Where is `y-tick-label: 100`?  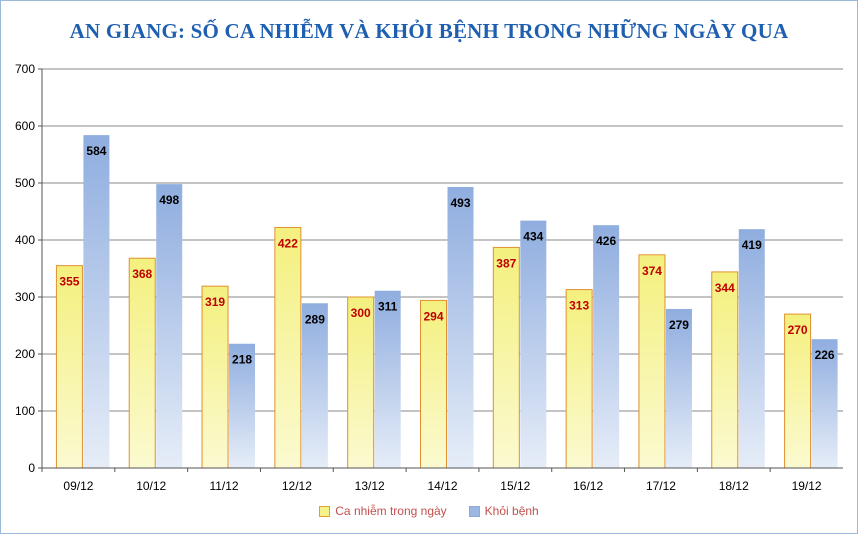 y-tick-label: 100 is located at coordinates (25, 411).